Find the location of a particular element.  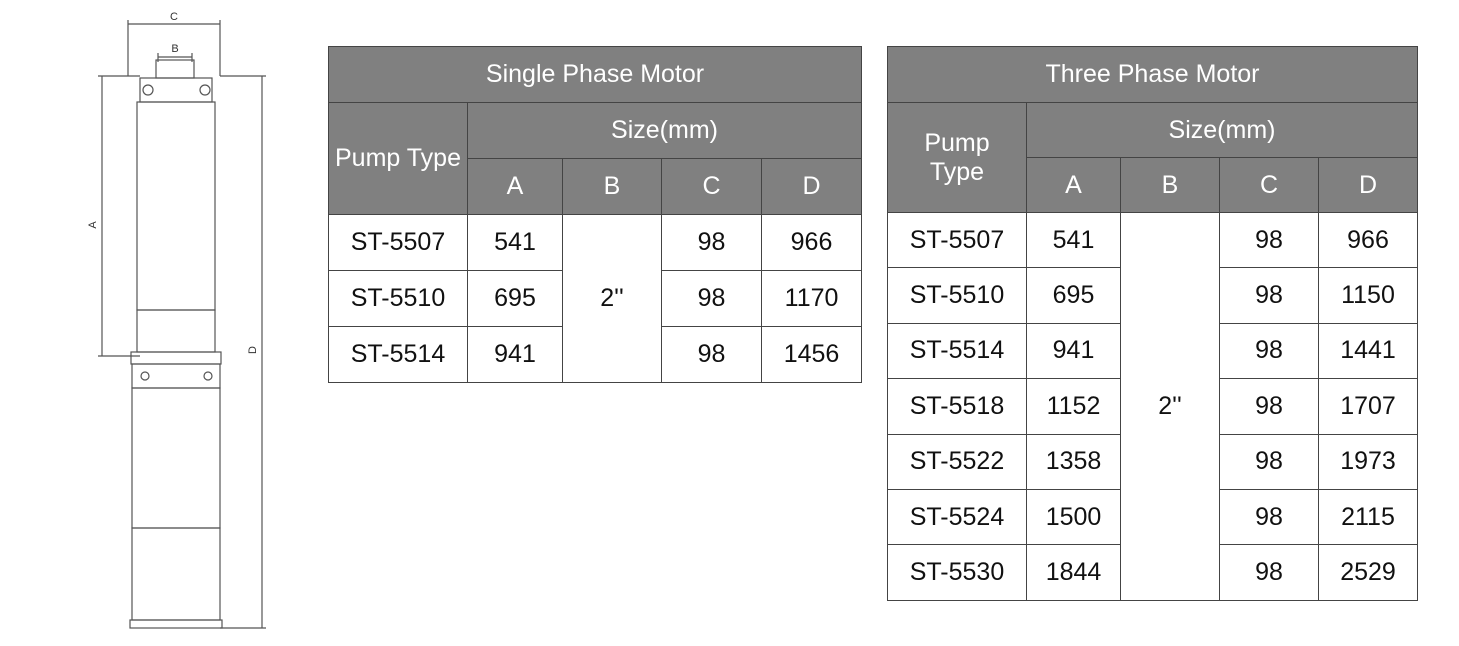

pump-type: ST-5522 is located at coordinates (957, 461).